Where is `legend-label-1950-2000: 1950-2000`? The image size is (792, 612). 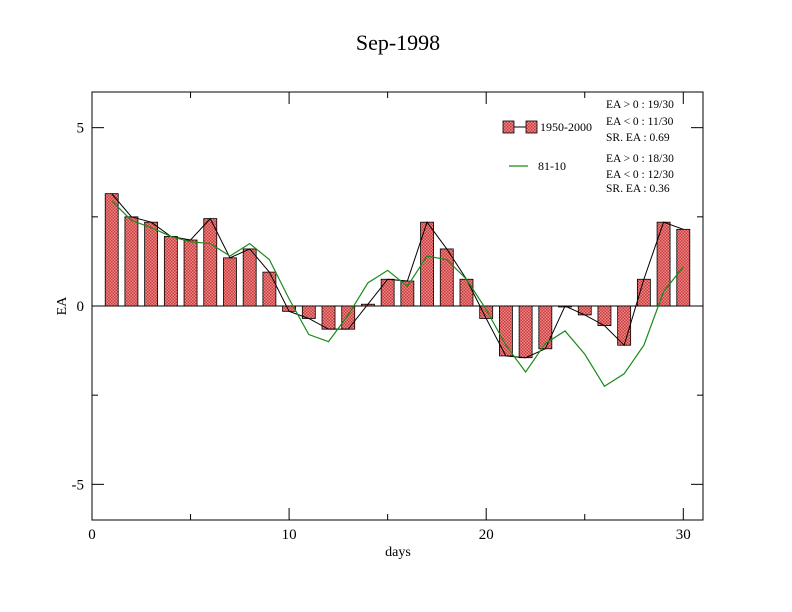
legend-label-1950-2000: 1950-2000 is located at coordinates (566, 127).